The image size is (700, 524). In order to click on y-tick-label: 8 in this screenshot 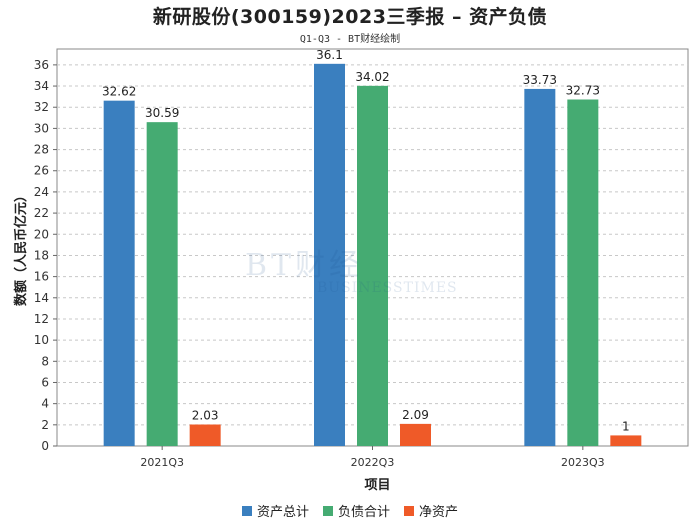, I will do `click(45, 361)`.